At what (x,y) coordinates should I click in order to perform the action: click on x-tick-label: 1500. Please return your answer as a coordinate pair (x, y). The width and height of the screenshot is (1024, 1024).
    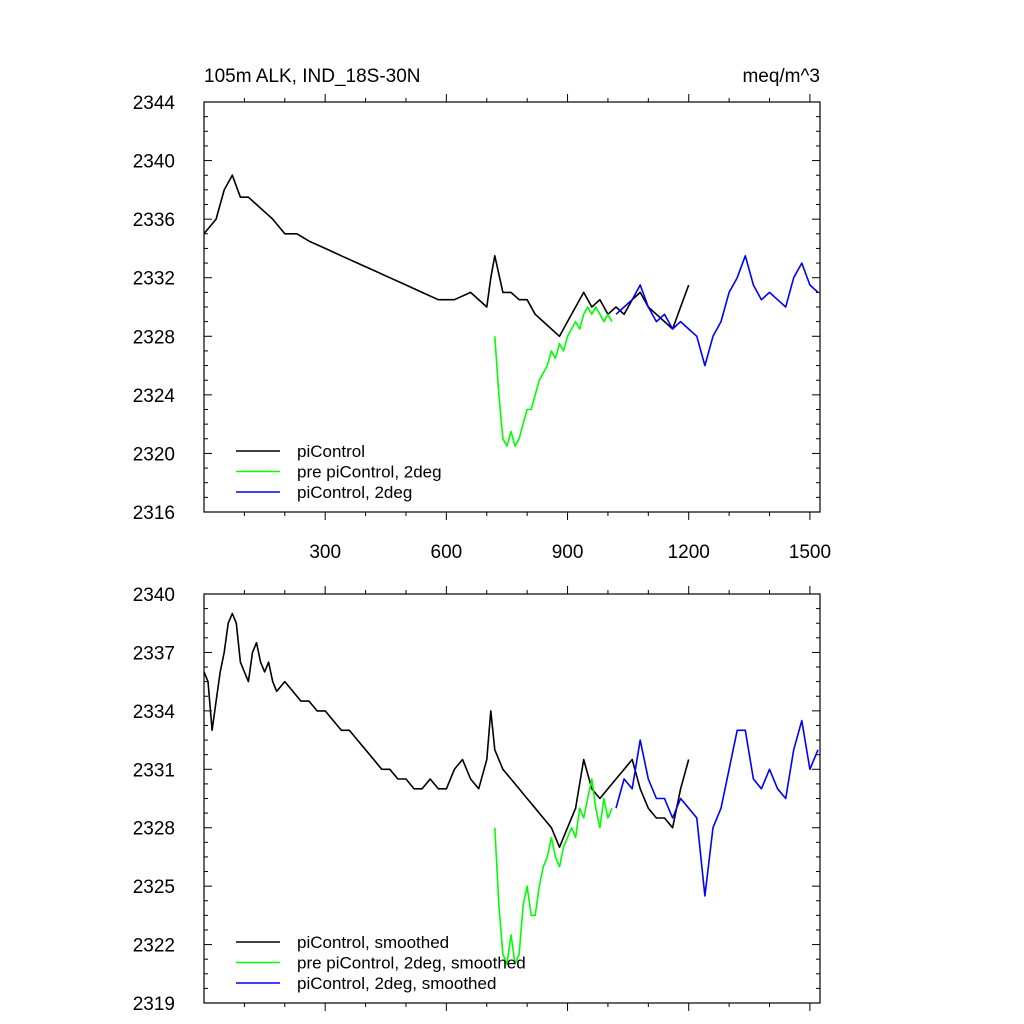
    Looking at the image, I should click on (810, 552).